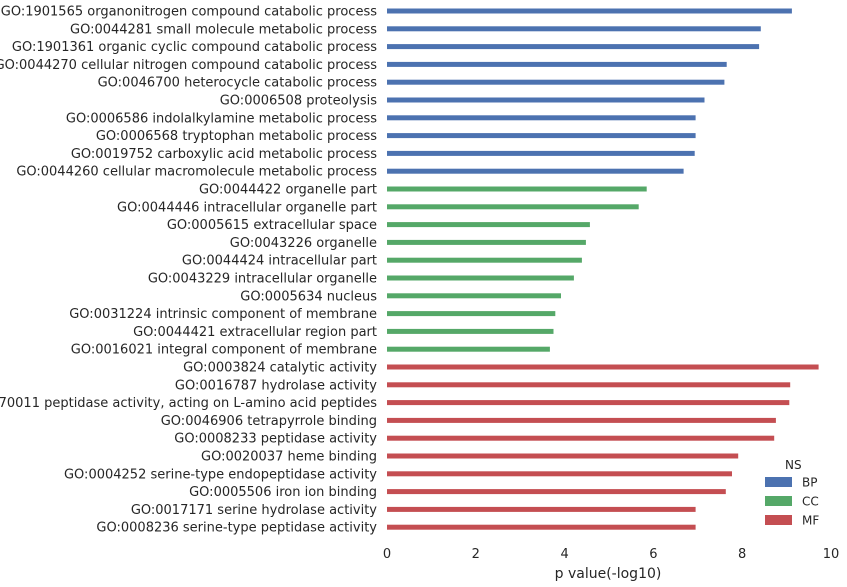 The image size is (847, 587). What do you see at coordinates (793, 465) in the screenshot?
I see `legend-title: NS` at bounding box center [793, 465].